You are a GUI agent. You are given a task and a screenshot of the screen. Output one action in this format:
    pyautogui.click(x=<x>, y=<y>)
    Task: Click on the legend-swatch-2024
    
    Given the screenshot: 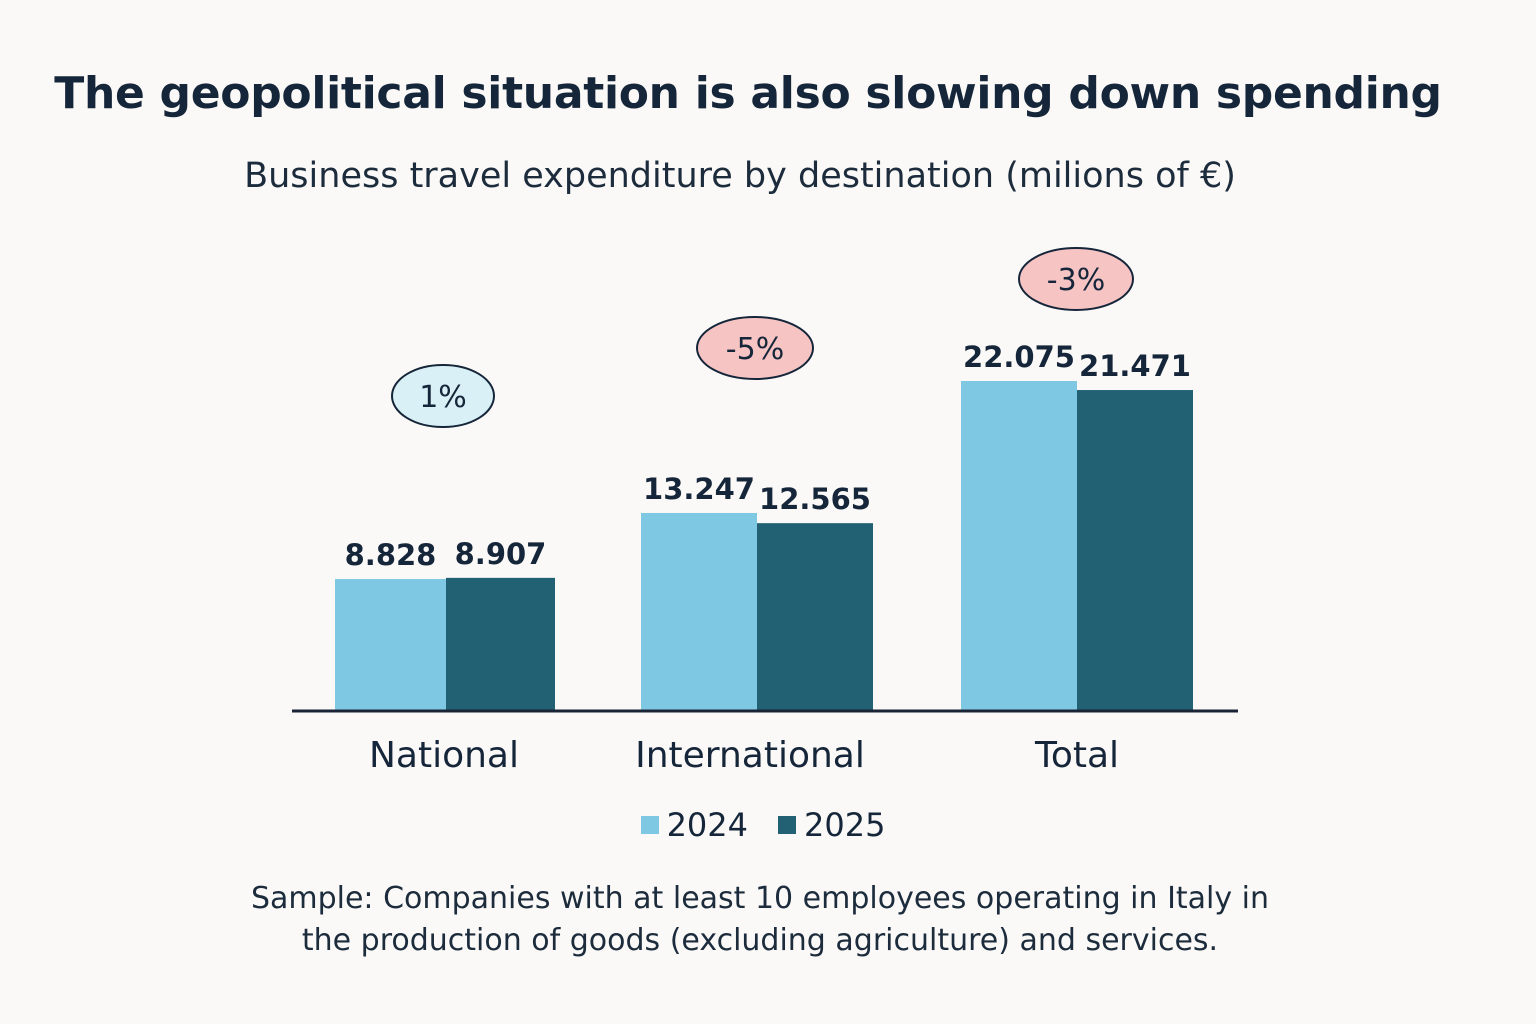 What is the action you would take?
    pyautogui.click(x=649, y=825)
    